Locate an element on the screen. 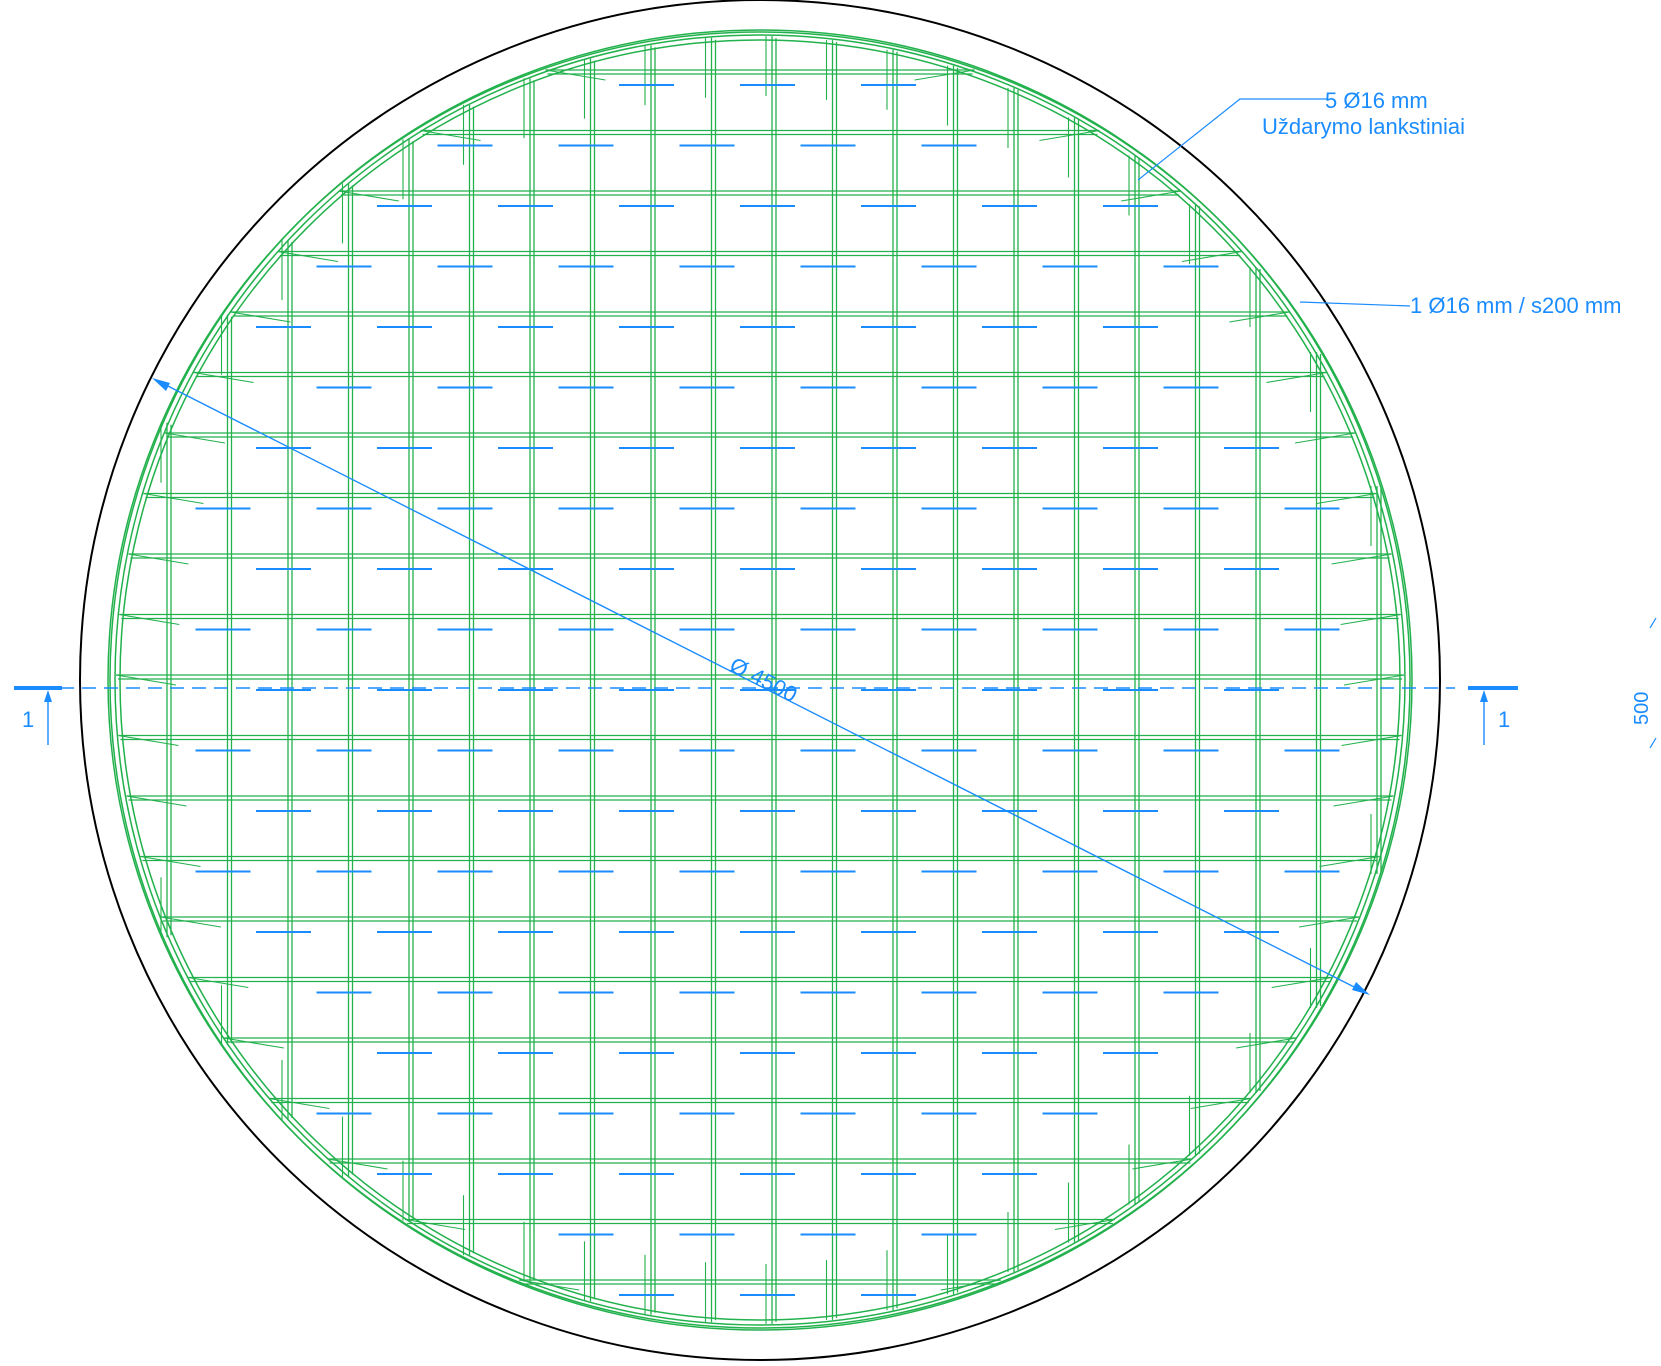 The width and height of the screenshot is (1661, 1366). callout-mesh-bars: 1 Ø16 mm / s200 mm is located at coordinates (1460, 305).